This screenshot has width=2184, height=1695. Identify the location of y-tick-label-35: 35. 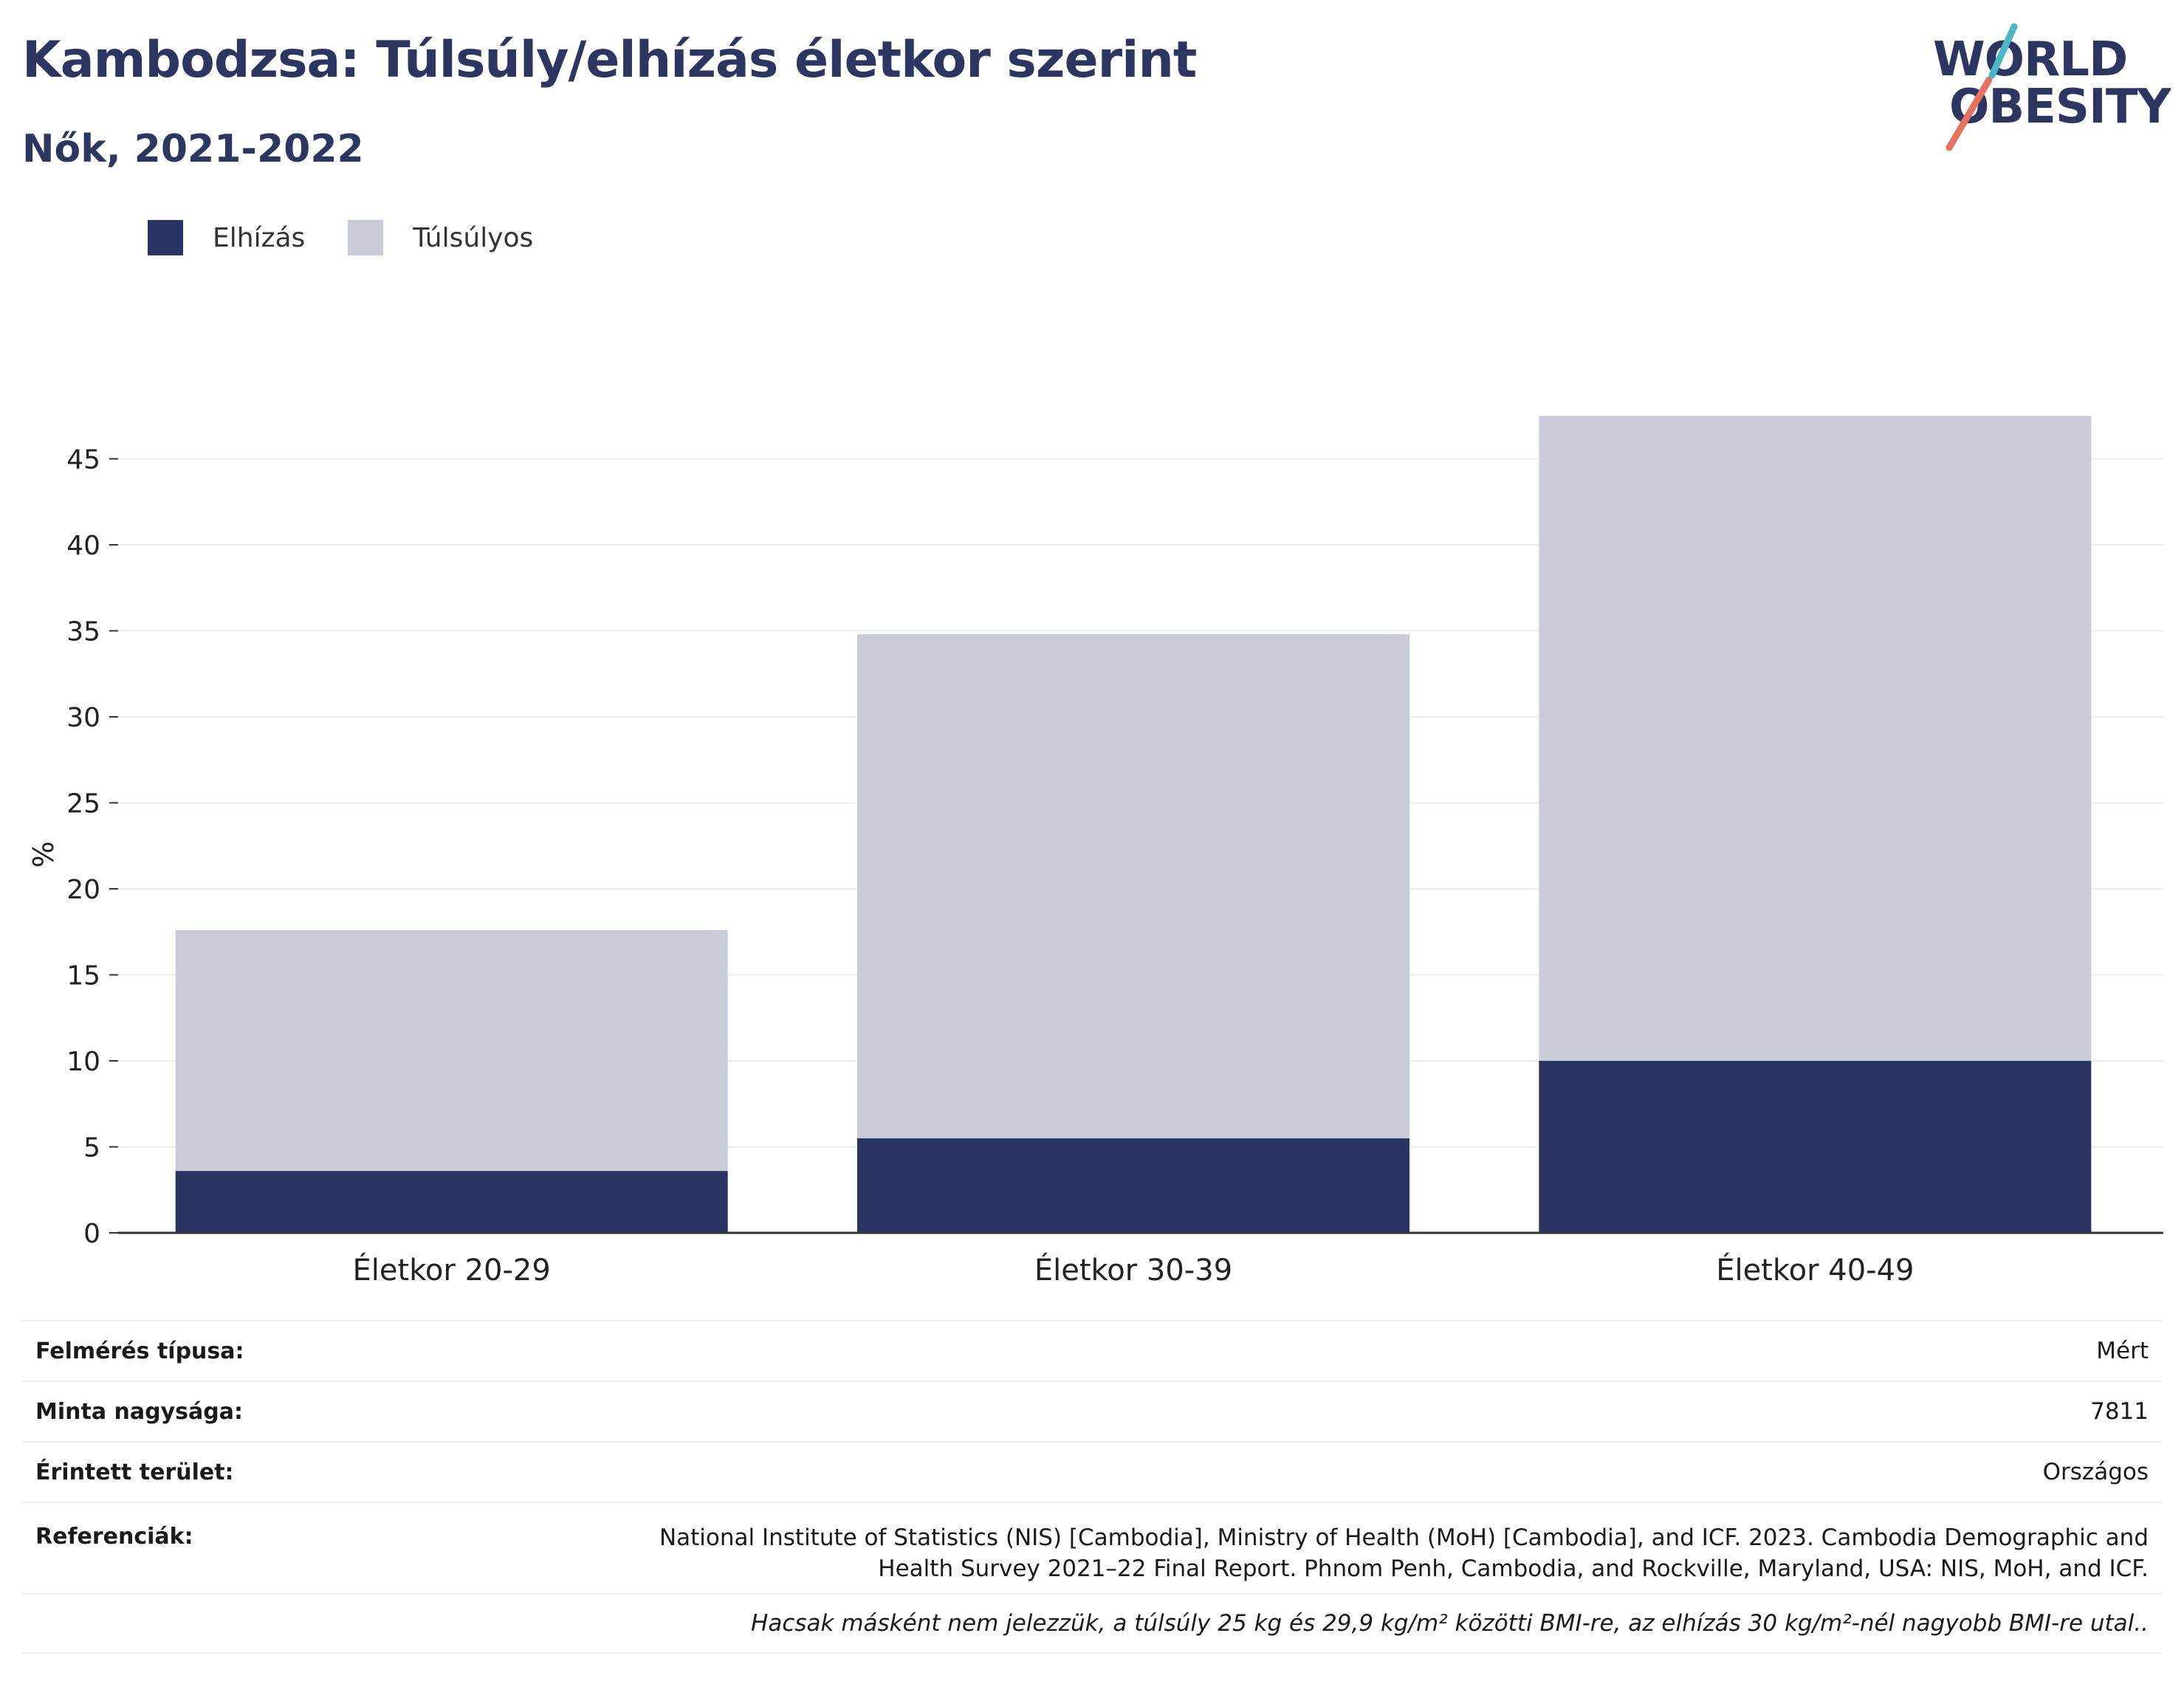
(83, 632).